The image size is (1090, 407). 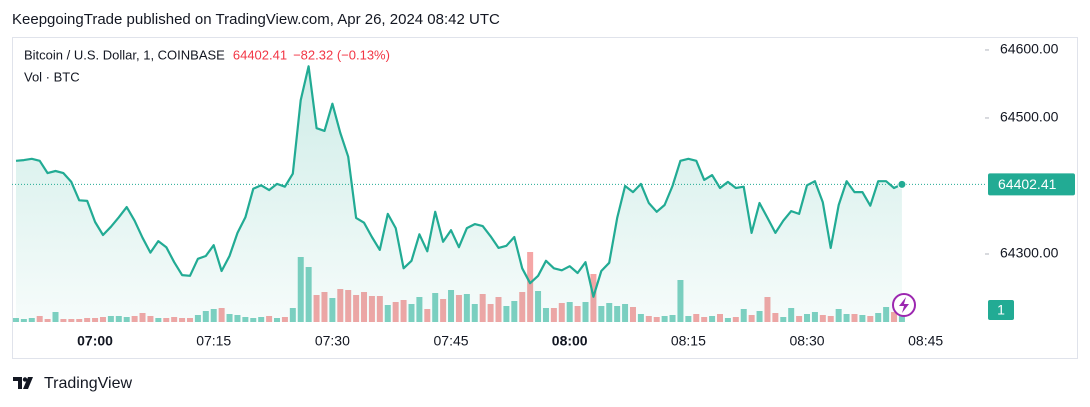 What do you see at coordinates (925, 341) in the screenshot?
I see `x-tick-label: 08:45` at bounding box center [925, 341].